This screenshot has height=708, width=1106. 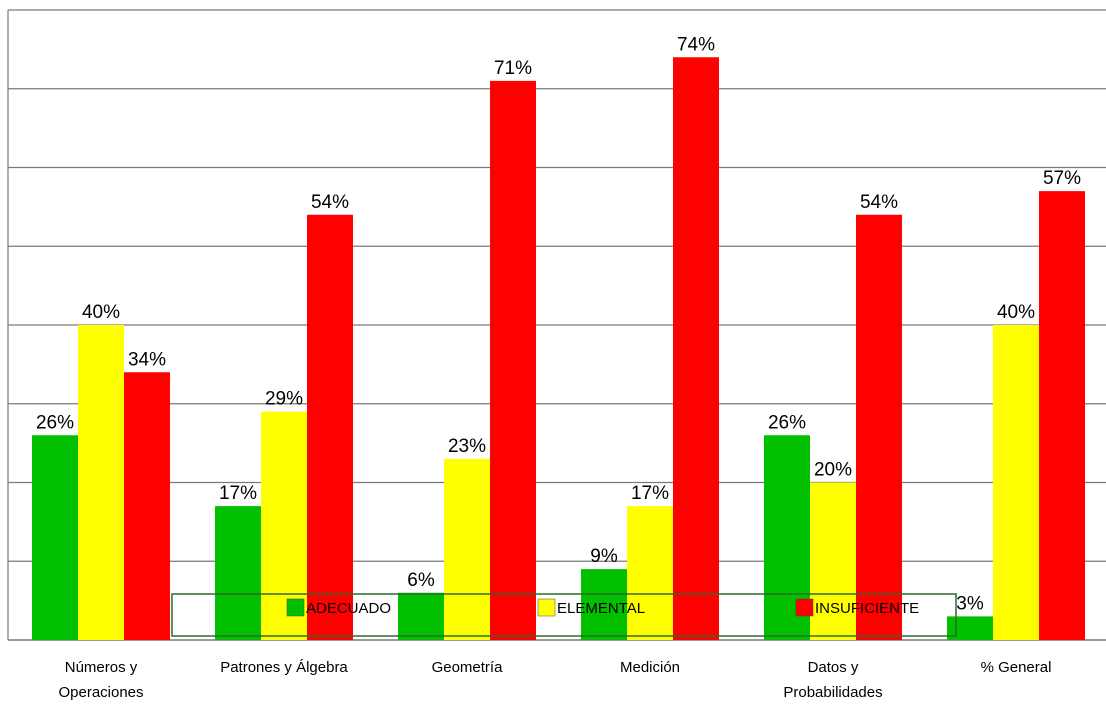 I want to click on x-tick-label: Números y, so click(x=101, y=667).